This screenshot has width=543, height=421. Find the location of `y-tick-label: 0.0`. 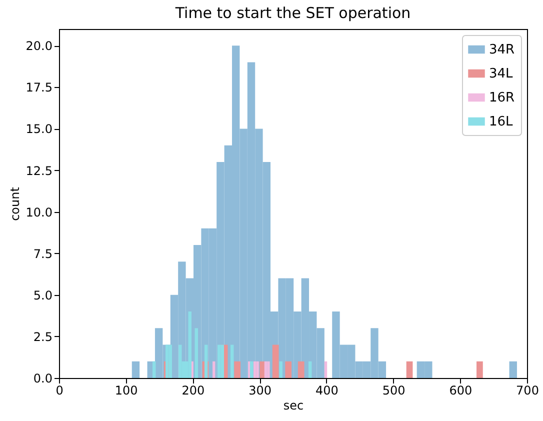

y-tick-label: 0.0 is located at coordinates (42, 379).